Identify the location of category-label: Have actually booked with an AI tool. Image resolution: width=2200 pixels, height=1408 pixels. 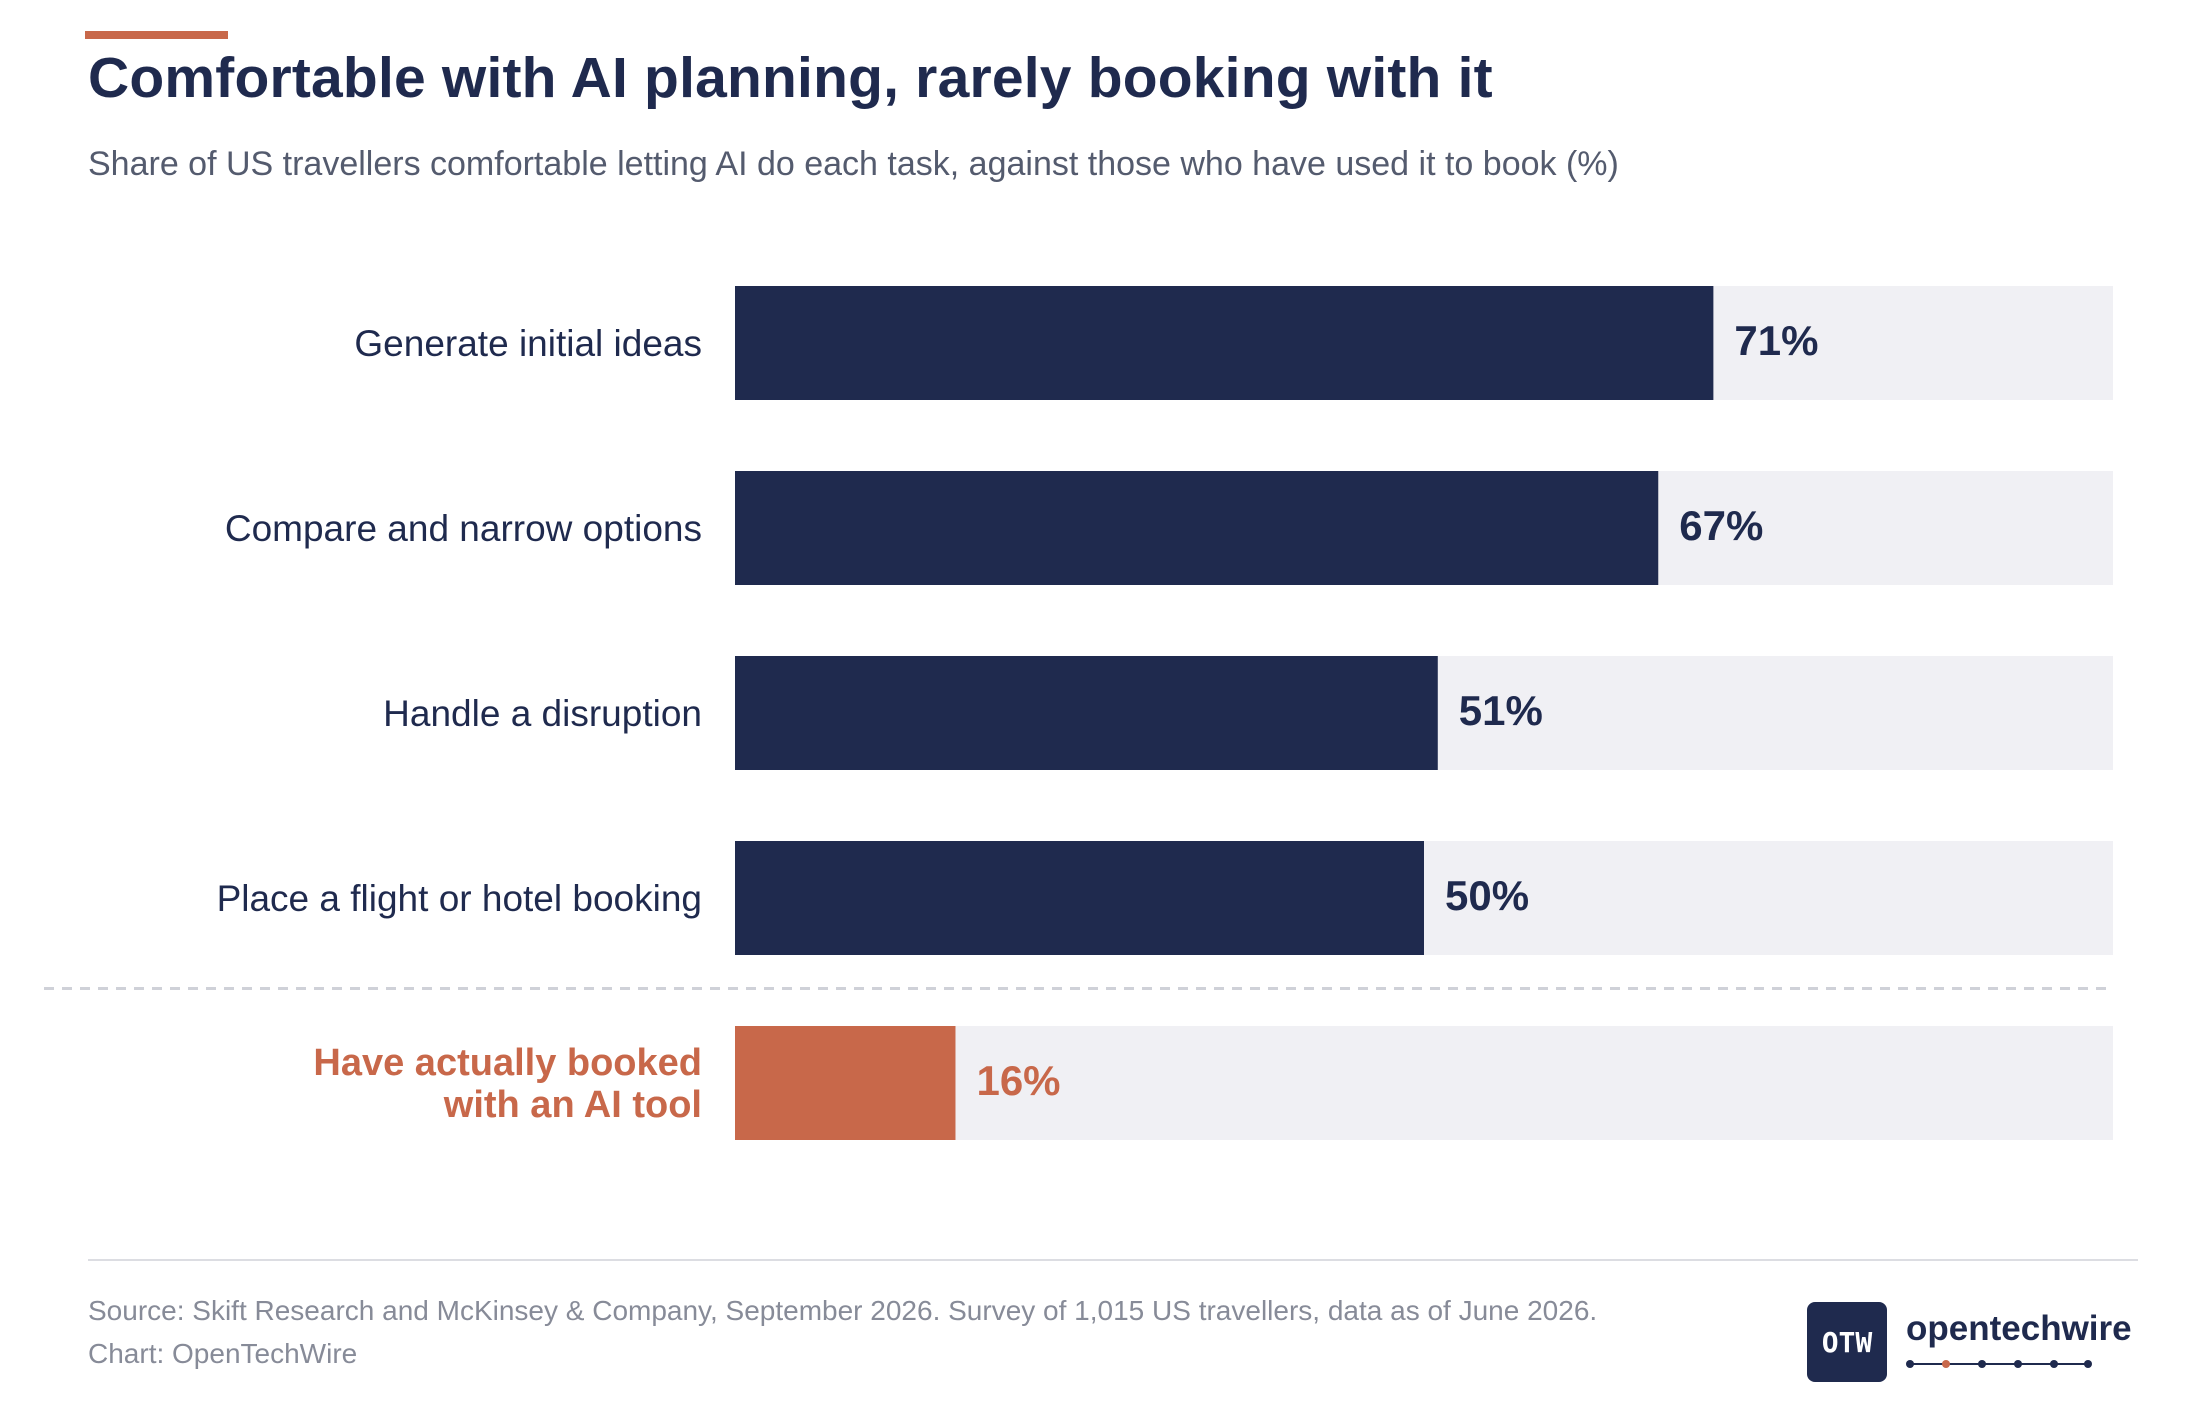
(507, 1084).